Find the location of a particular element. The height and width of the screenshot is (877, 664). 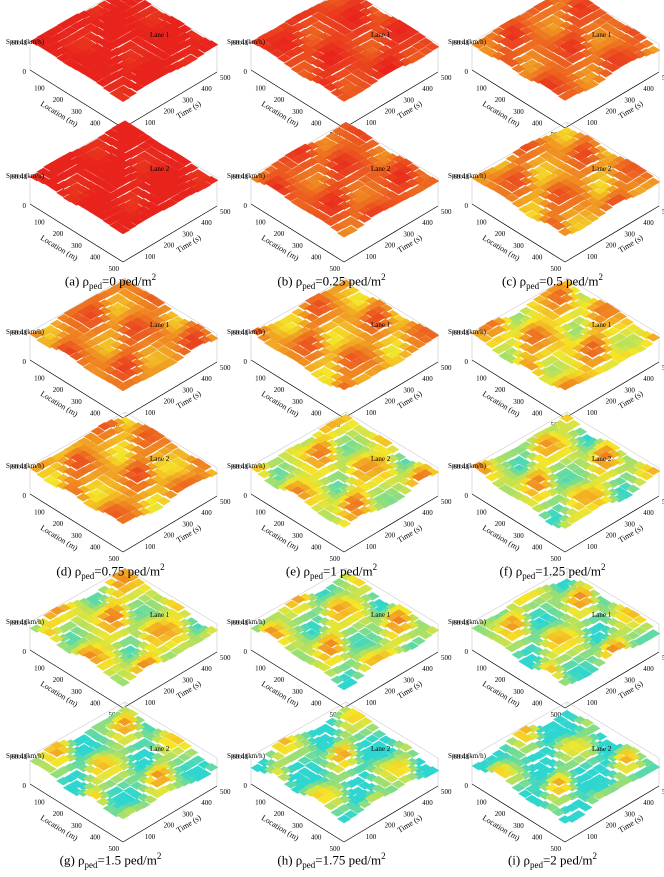

caption-sub: ped is located at coordinates (309, 864).